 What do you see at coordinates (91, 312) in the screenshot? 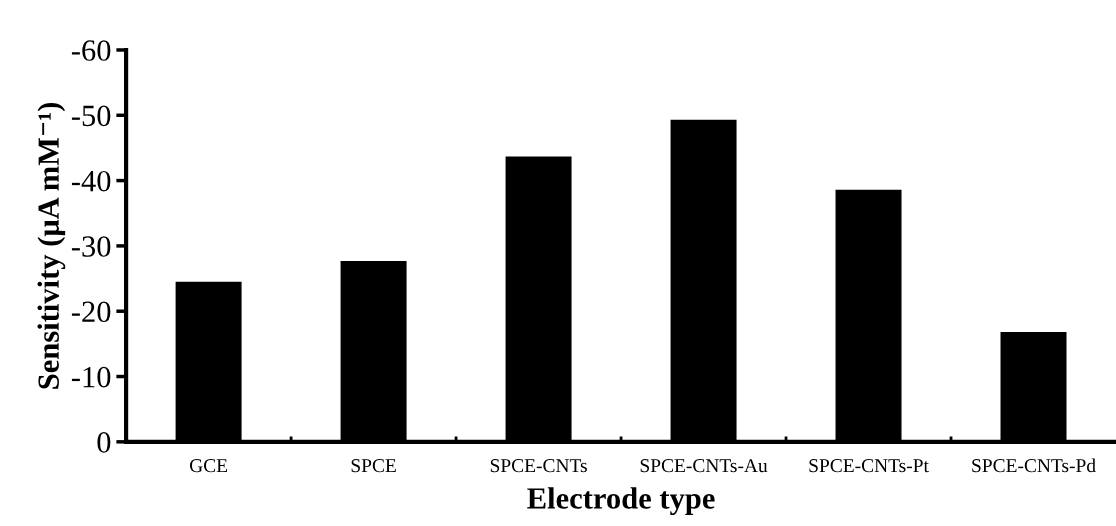
I see `y-tick-label: -20` at bounding box center [91, 312].